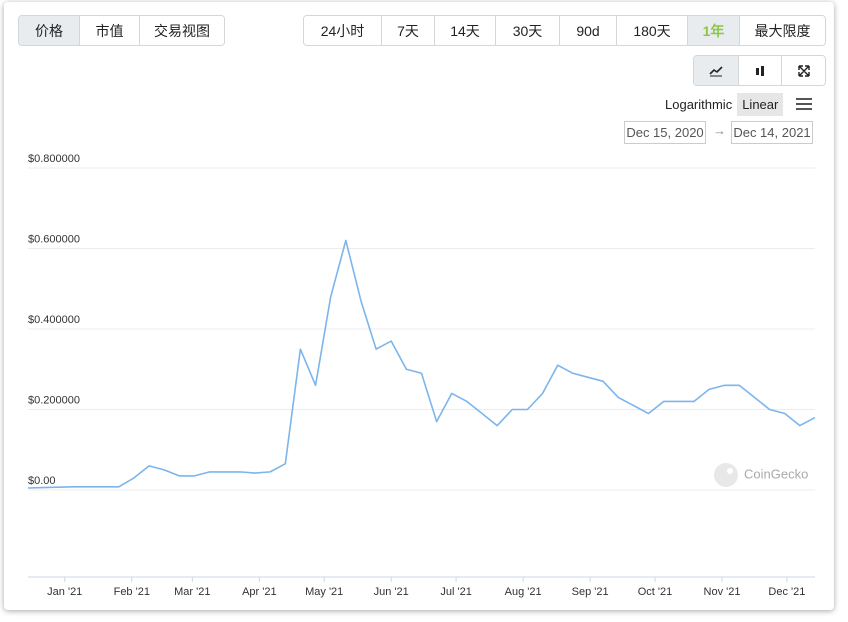 This screenshot has width=848, height=622. I want to click on tab: 价格, so click(49, 30).